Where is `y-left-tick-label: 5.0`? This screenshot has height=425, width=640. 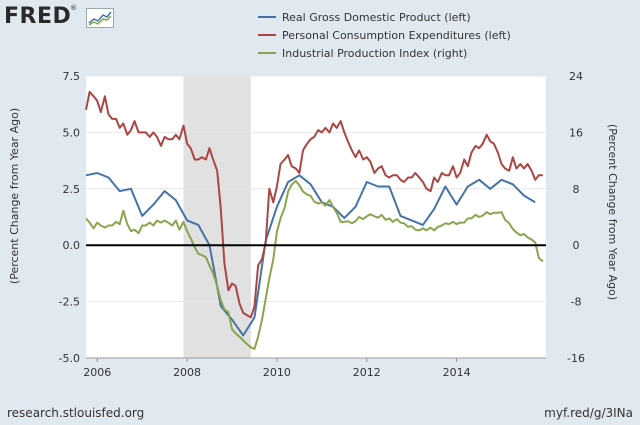
y-left-tick-label: 5.0 is located at coordinates (72, 132).